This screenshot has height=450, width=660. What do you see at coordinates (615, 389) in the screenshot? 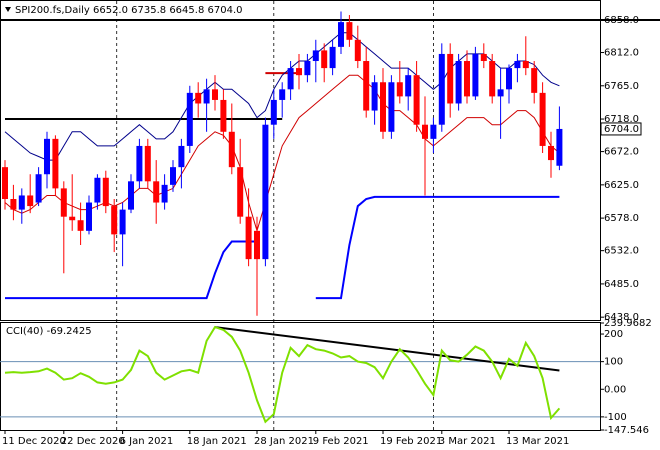
I see `y-tick-label: 0.00` at bounding box center [615, 389].